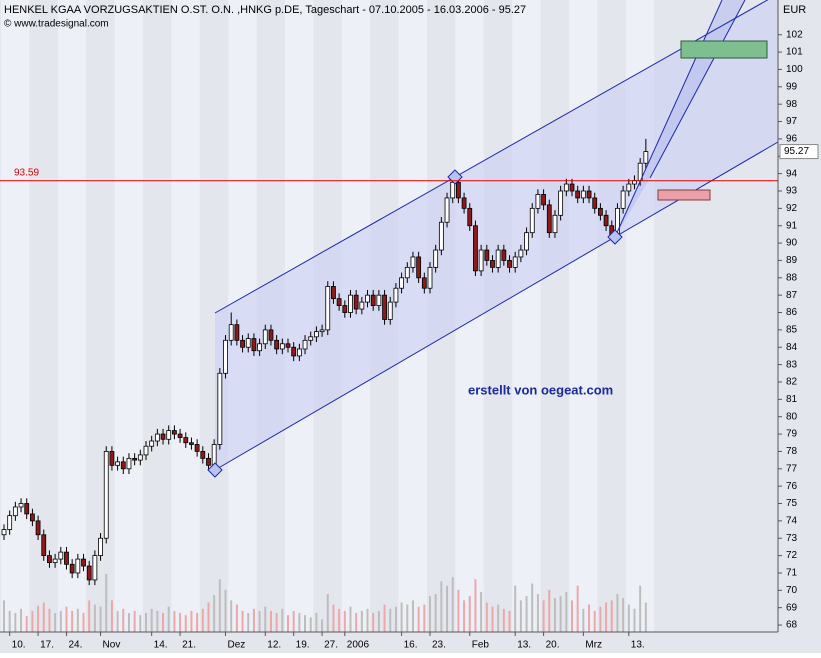 The width and height of the screenshot is (821, 658). Describe the element at coordinates (439, 645) in the screenshot. I see `x-tick-label: 23.` at that location.